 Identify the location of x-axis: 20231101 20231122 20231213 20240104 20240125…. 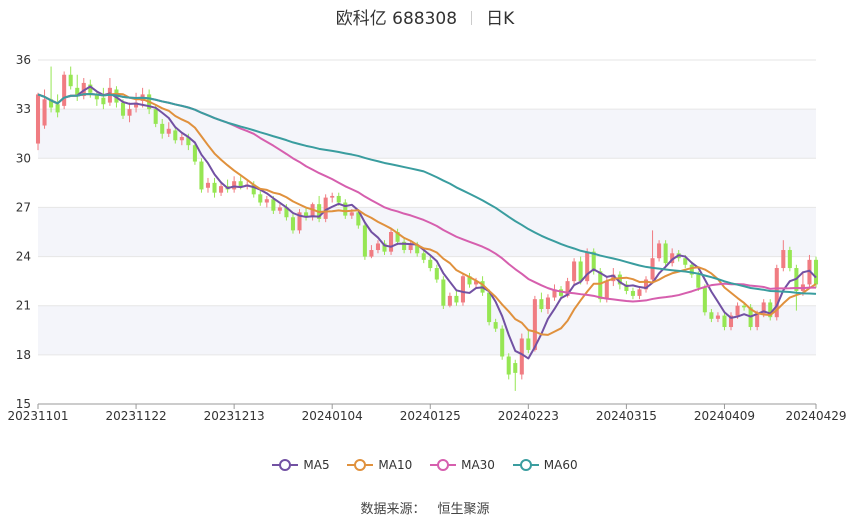
(427, 413).